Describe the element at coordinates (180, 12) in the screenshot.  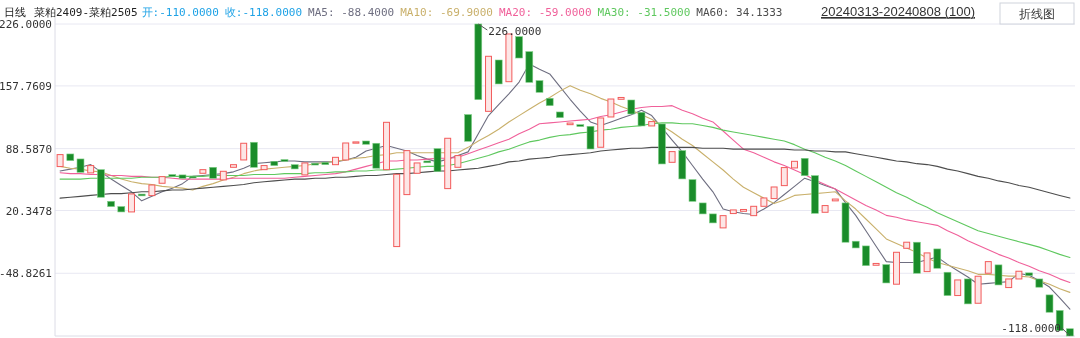
I see `text: 开:-110.0000` at that location.